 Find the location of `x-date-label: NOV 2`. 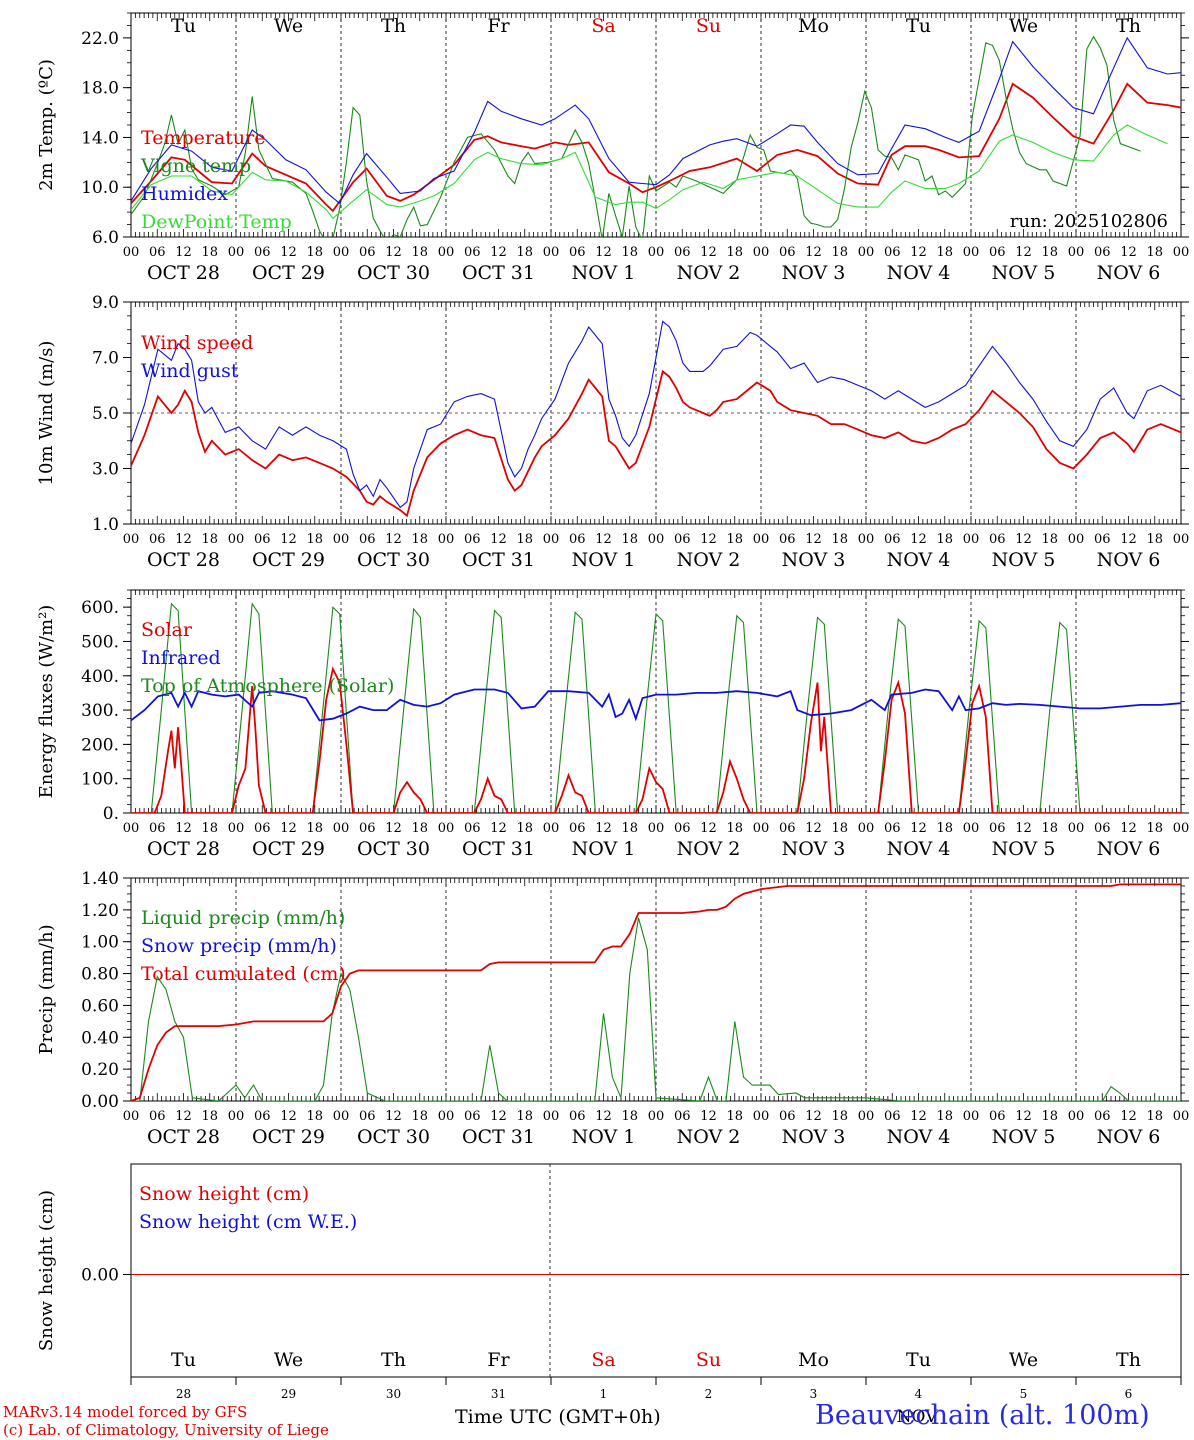

x-date-label: NOV 2 is located at coordinates (709, 560).